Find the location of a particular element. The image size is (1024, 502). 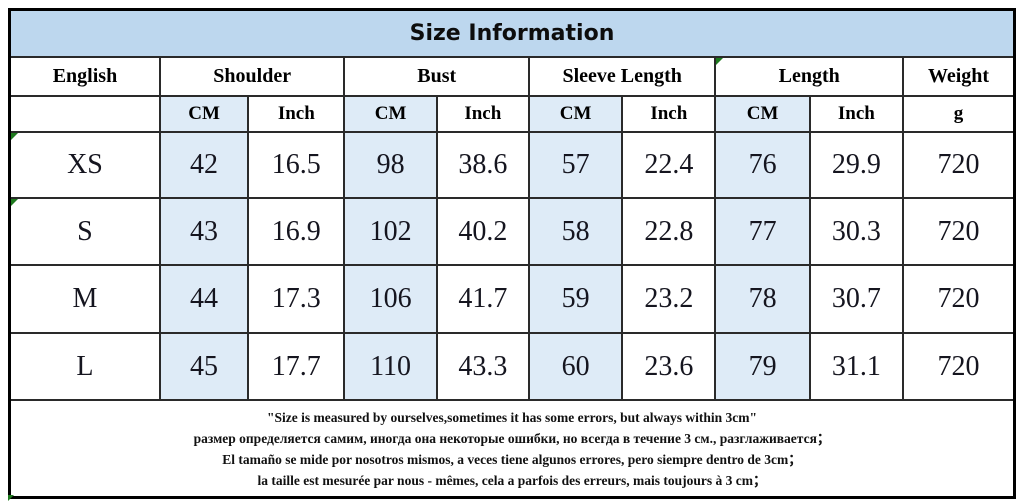

unit-length-inch: Inch is located at coordinates (856, 114).